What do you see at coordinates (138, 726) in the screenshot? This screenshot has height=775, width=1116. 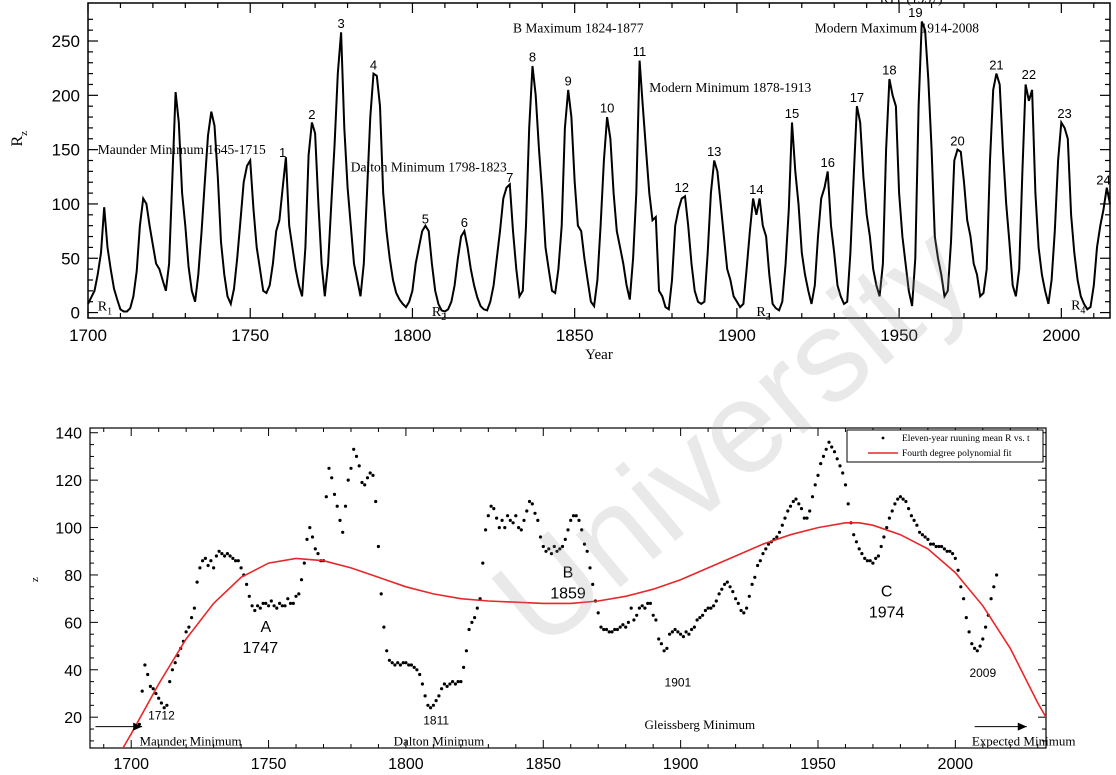 I see `maunder-arrow-head` at bounding box center [138, 726].